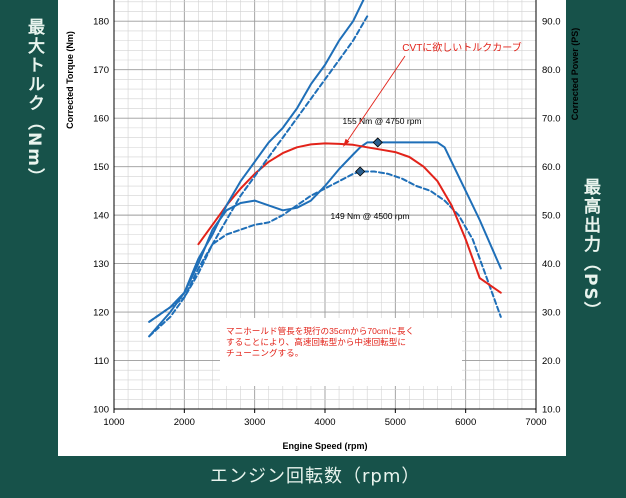 Image resolution: width=626 pixels, height=498 pixels. I want to click on marker-label: 155 Nm @ 4750 rpm, so click(381, 121).